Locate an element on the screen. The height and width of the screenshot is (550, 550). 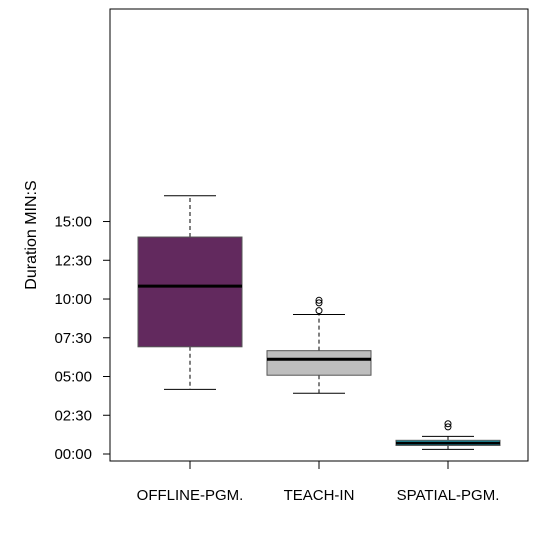
y-axis: 00:00 02:30 05:00 07:30 10:00 12:30 15:00 is located at coordinates (82, 338).